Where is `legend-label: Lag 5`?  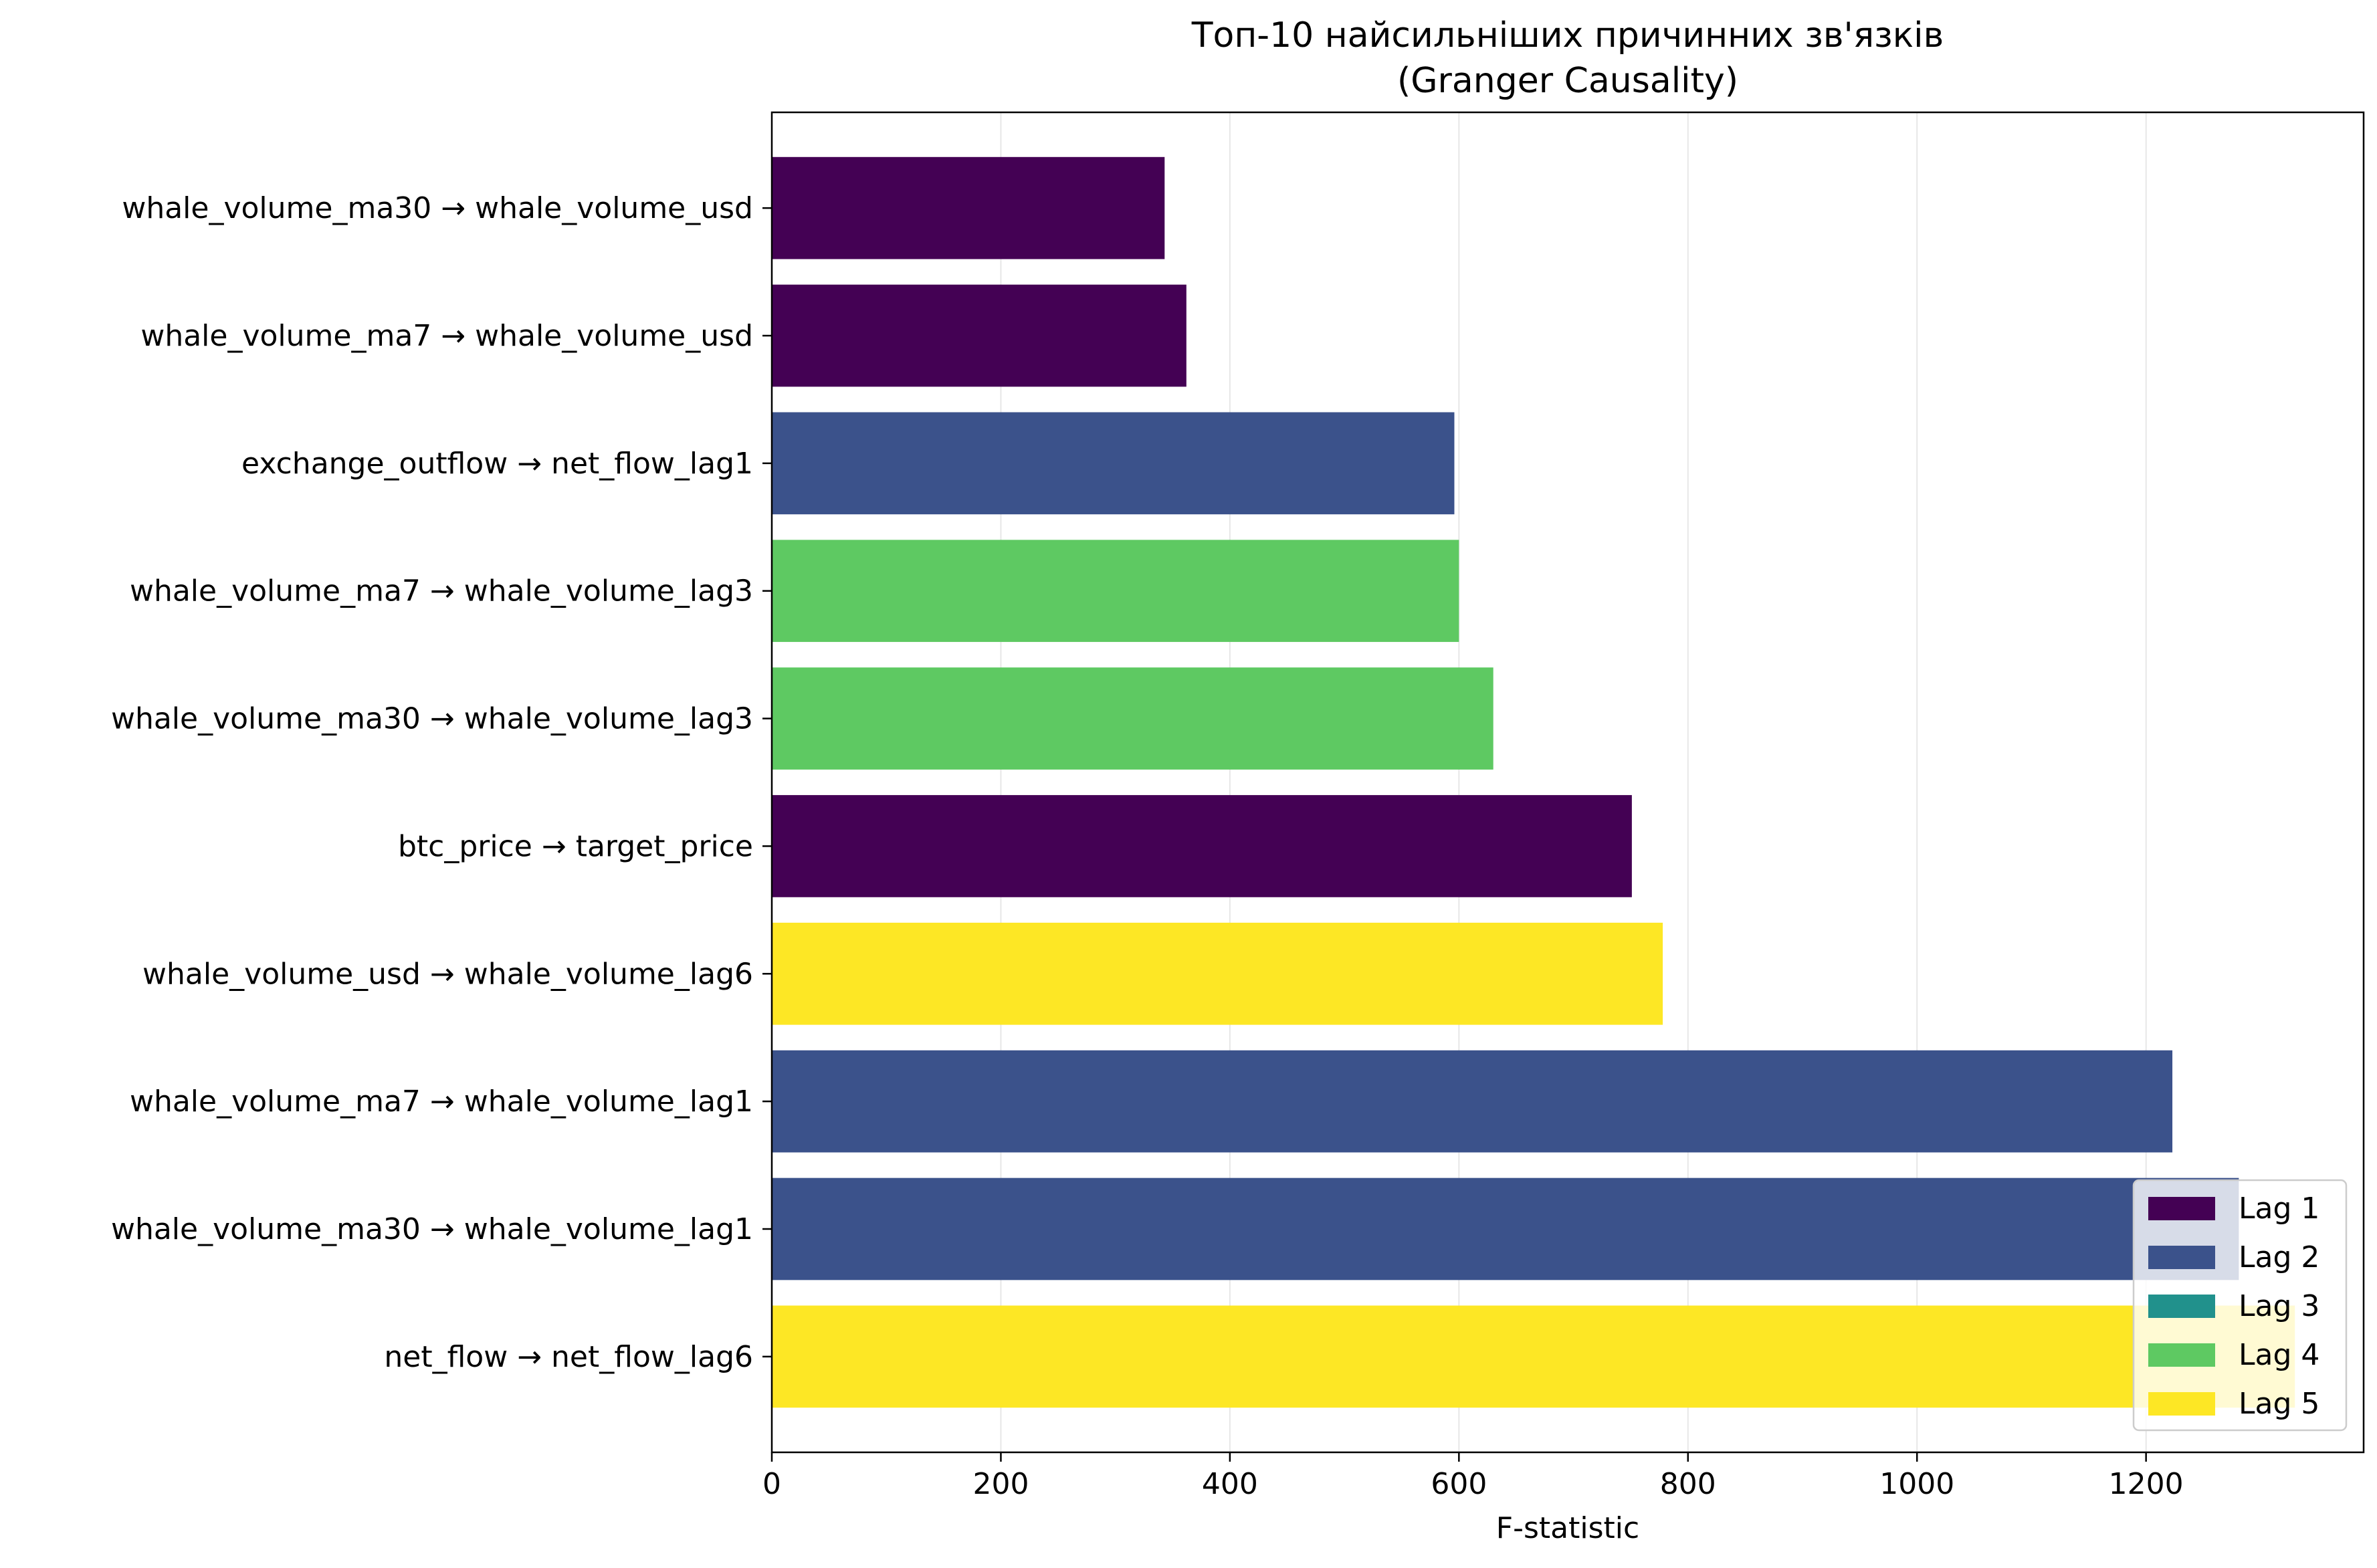 legend-label: Lag 5 is located at coordinates (2279, 1404).